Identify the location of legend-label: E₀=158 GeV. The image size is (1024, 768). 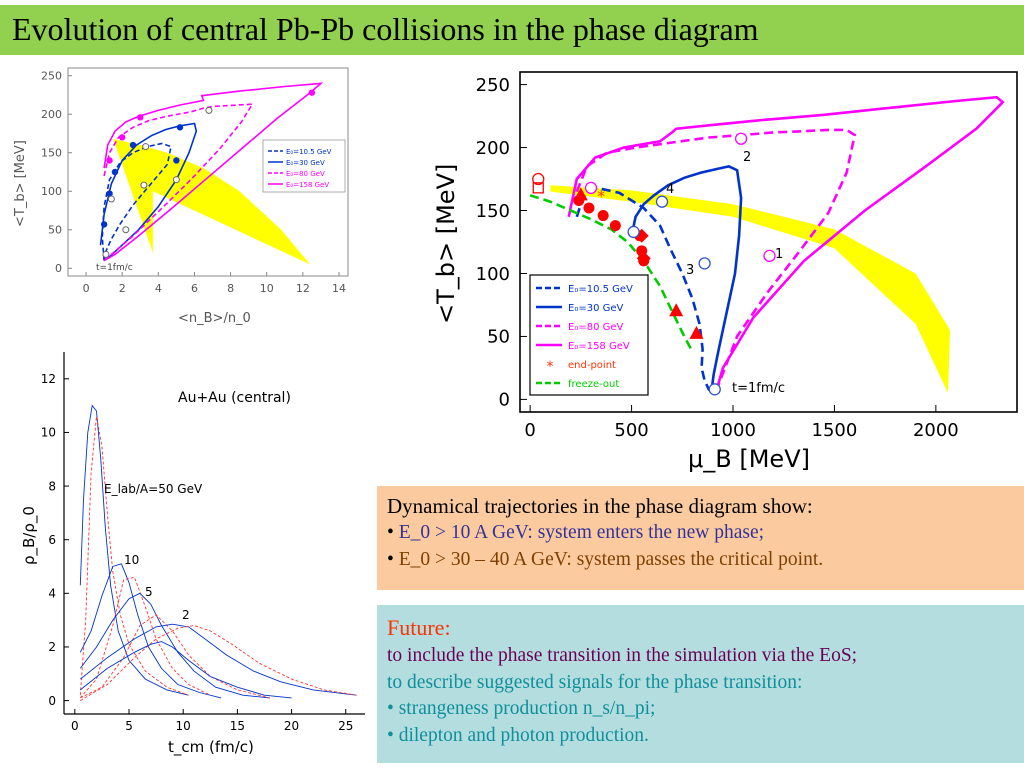
(599, 346).